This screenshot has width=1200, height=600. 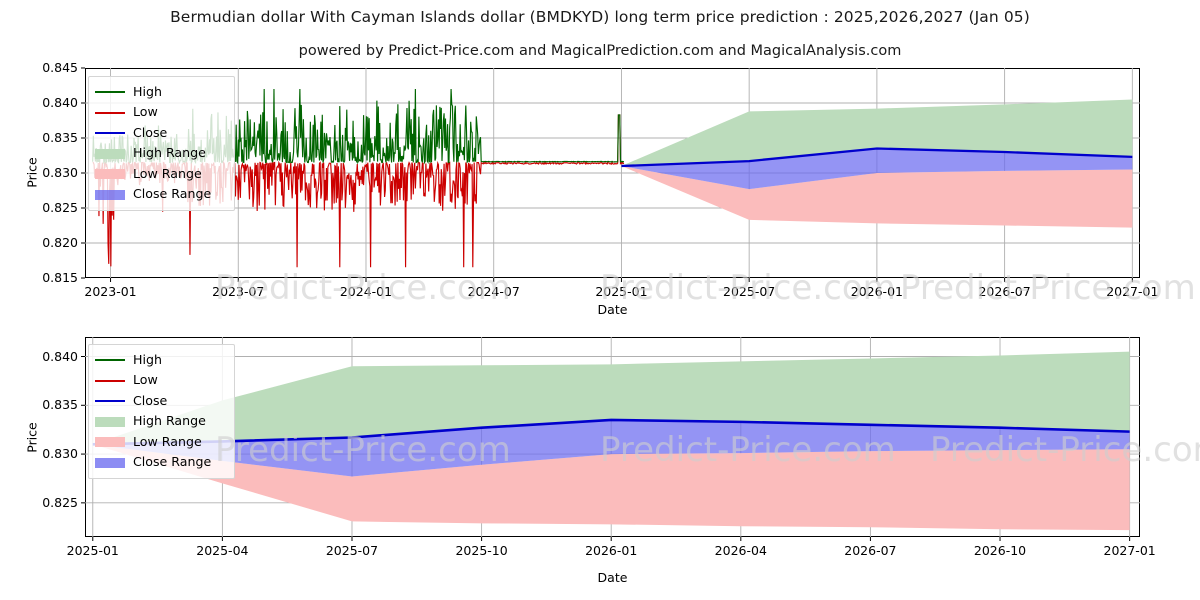 I want to click on y-tick-label: 0.815, so click(x=60, y=277).